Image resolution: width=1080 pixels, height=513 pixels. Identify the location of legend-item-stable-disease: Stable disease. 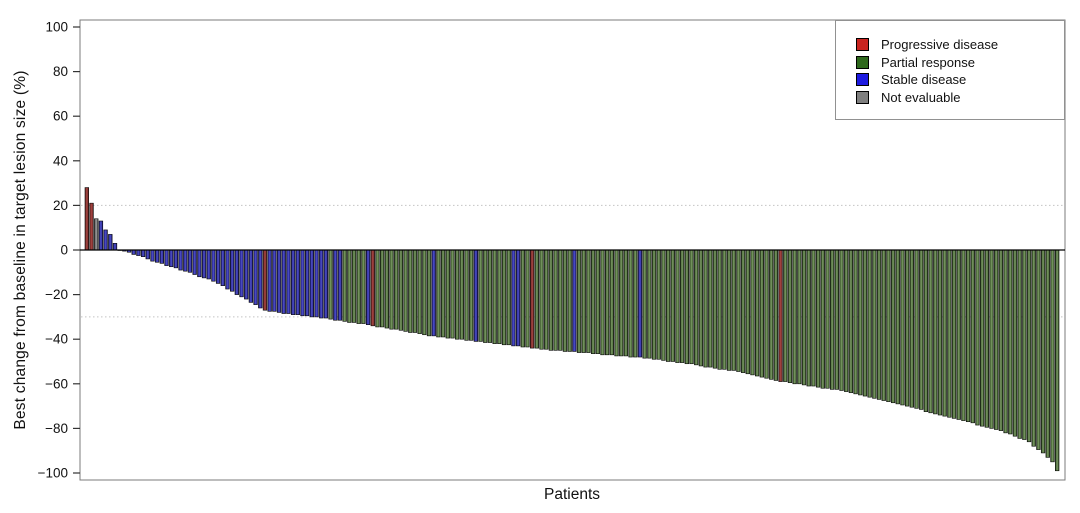
(960, 80).